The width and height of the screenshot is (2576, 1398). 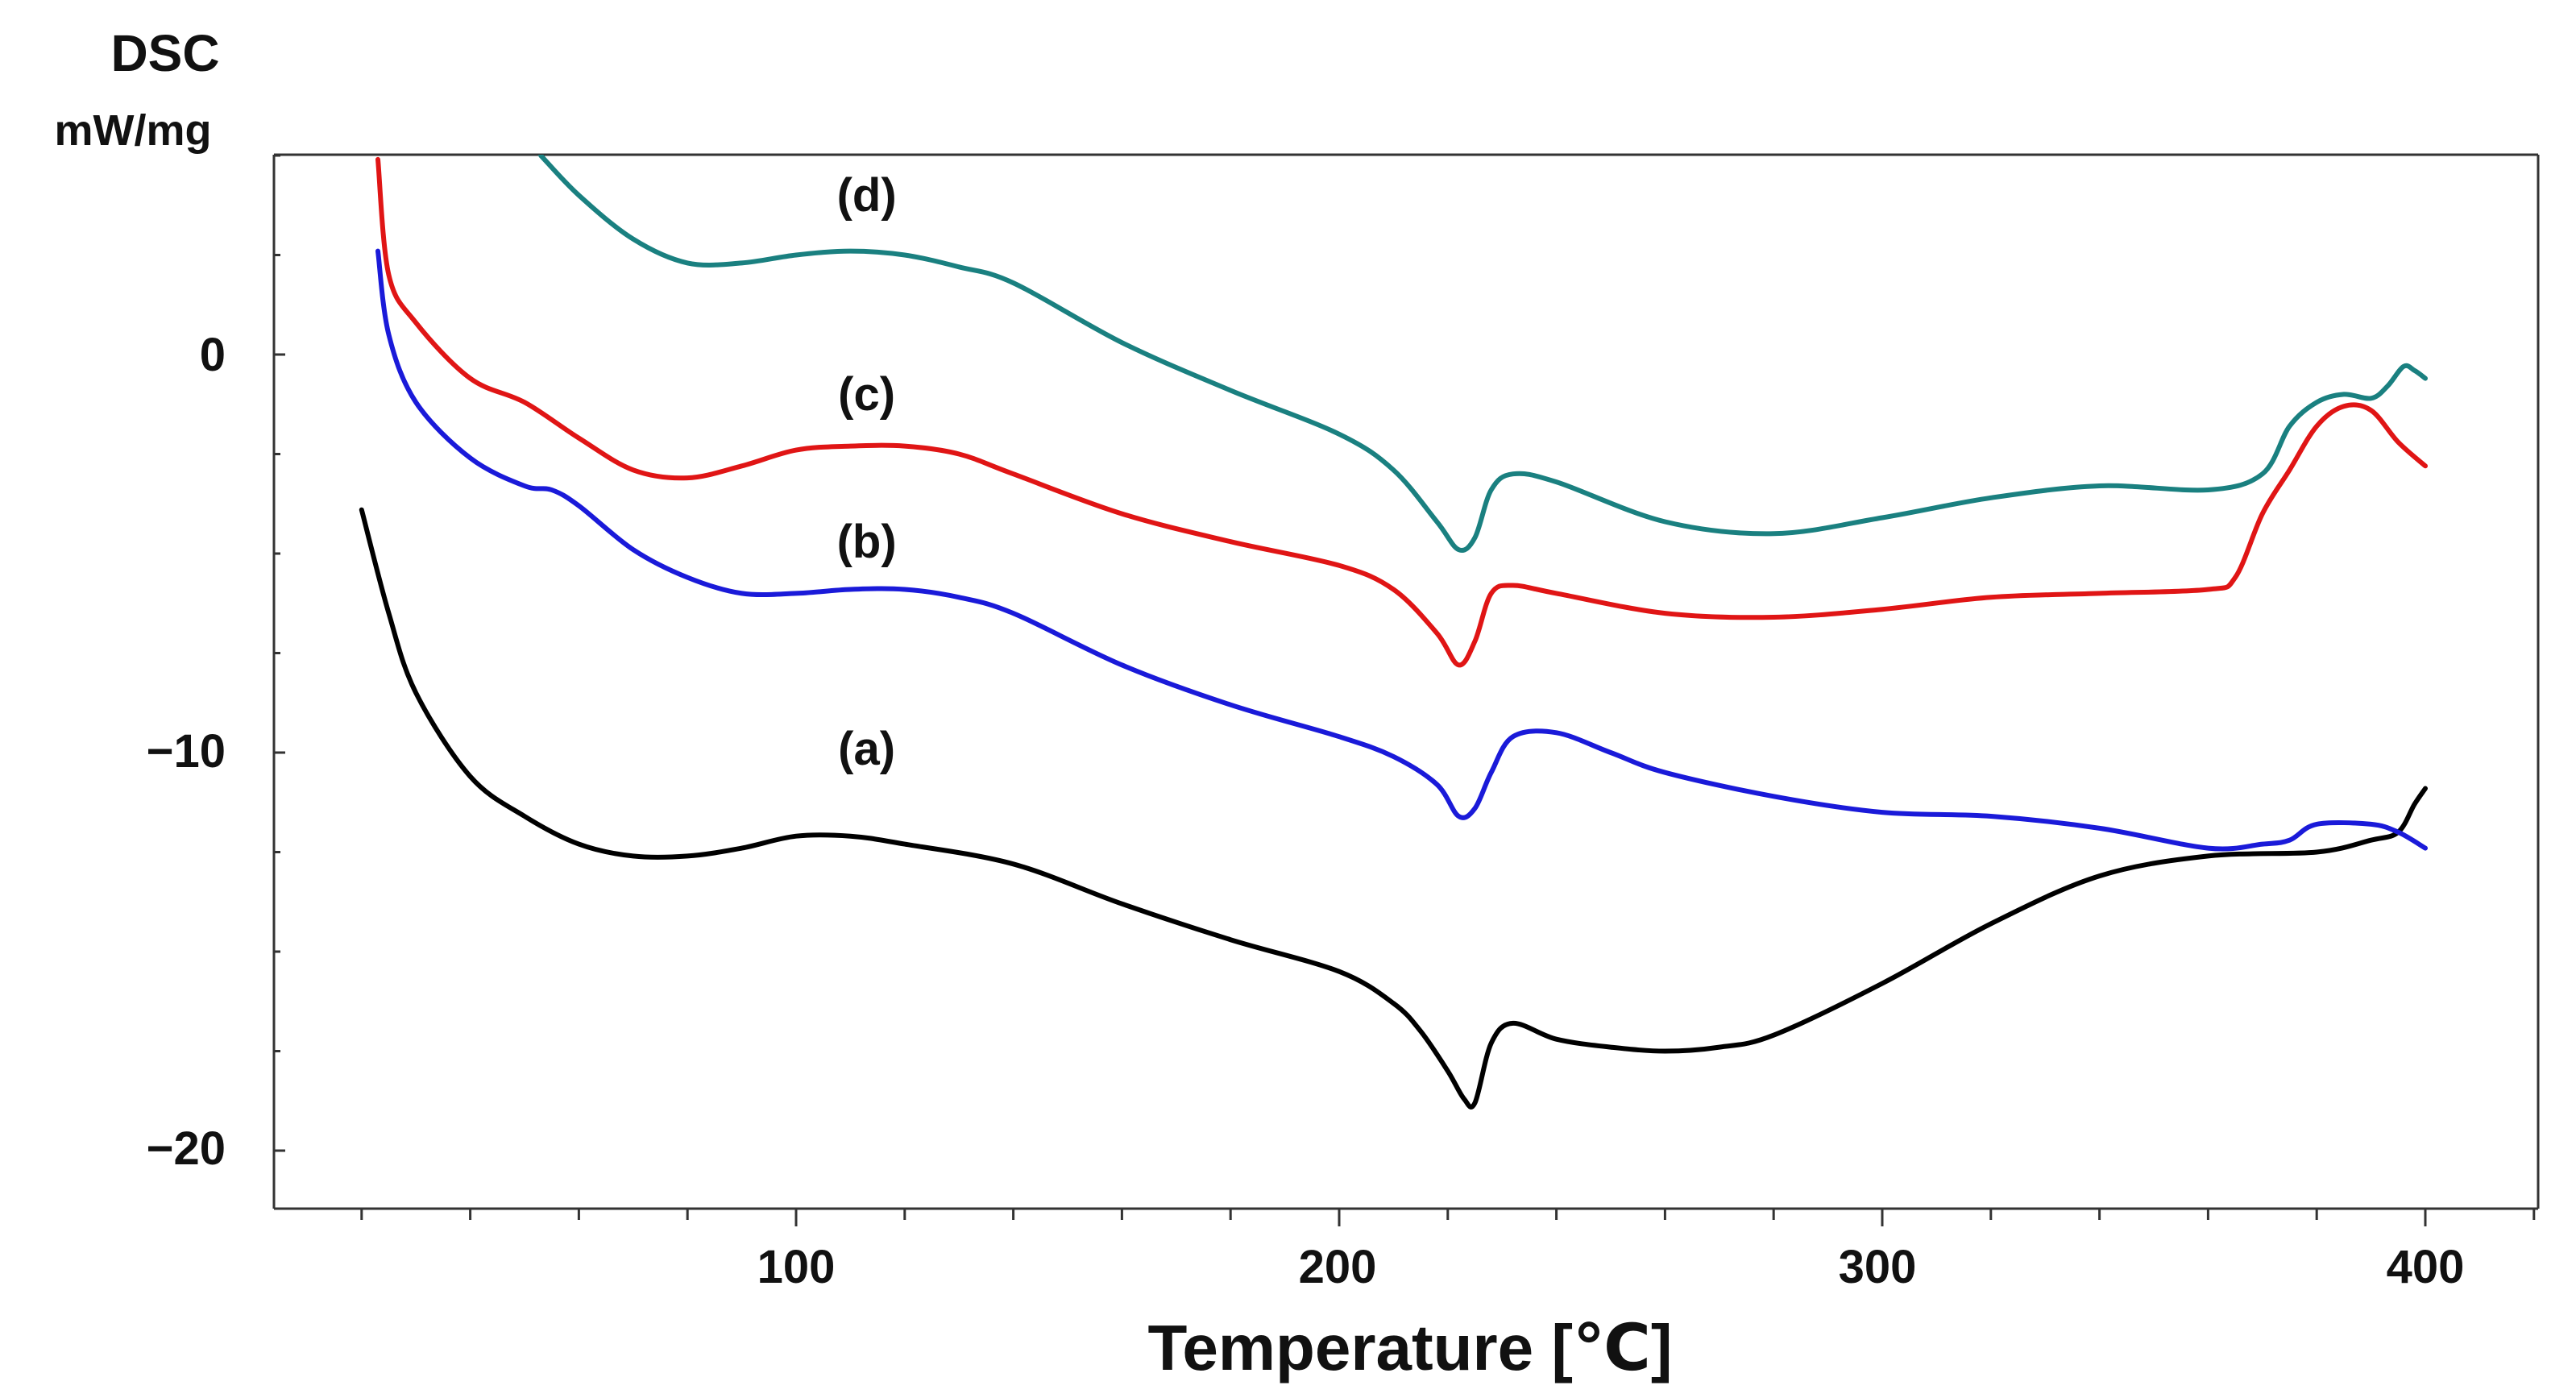 I want to click on x-axis-title: Temperature [℃], so click(x=1409, y=1347).